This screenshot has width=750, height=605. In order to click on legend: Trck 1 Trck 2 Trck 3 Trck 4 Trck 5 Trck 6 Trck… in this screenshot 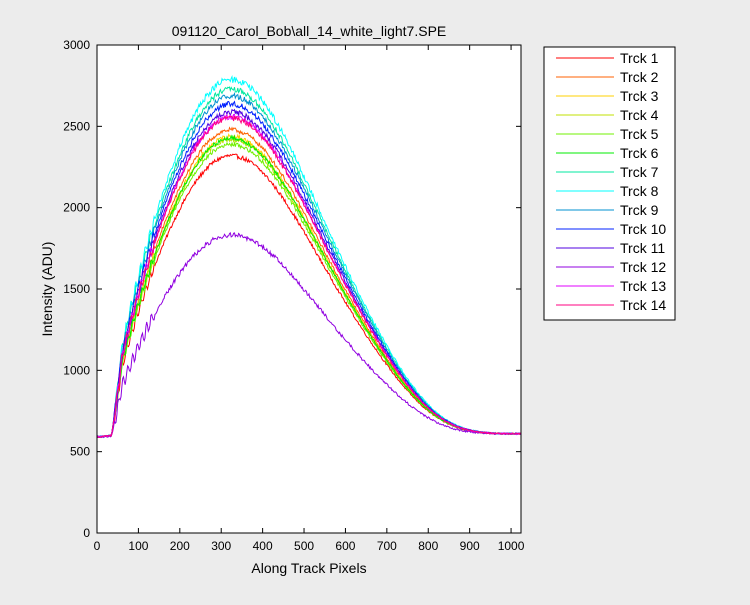, I will do `click(609, 183)`.